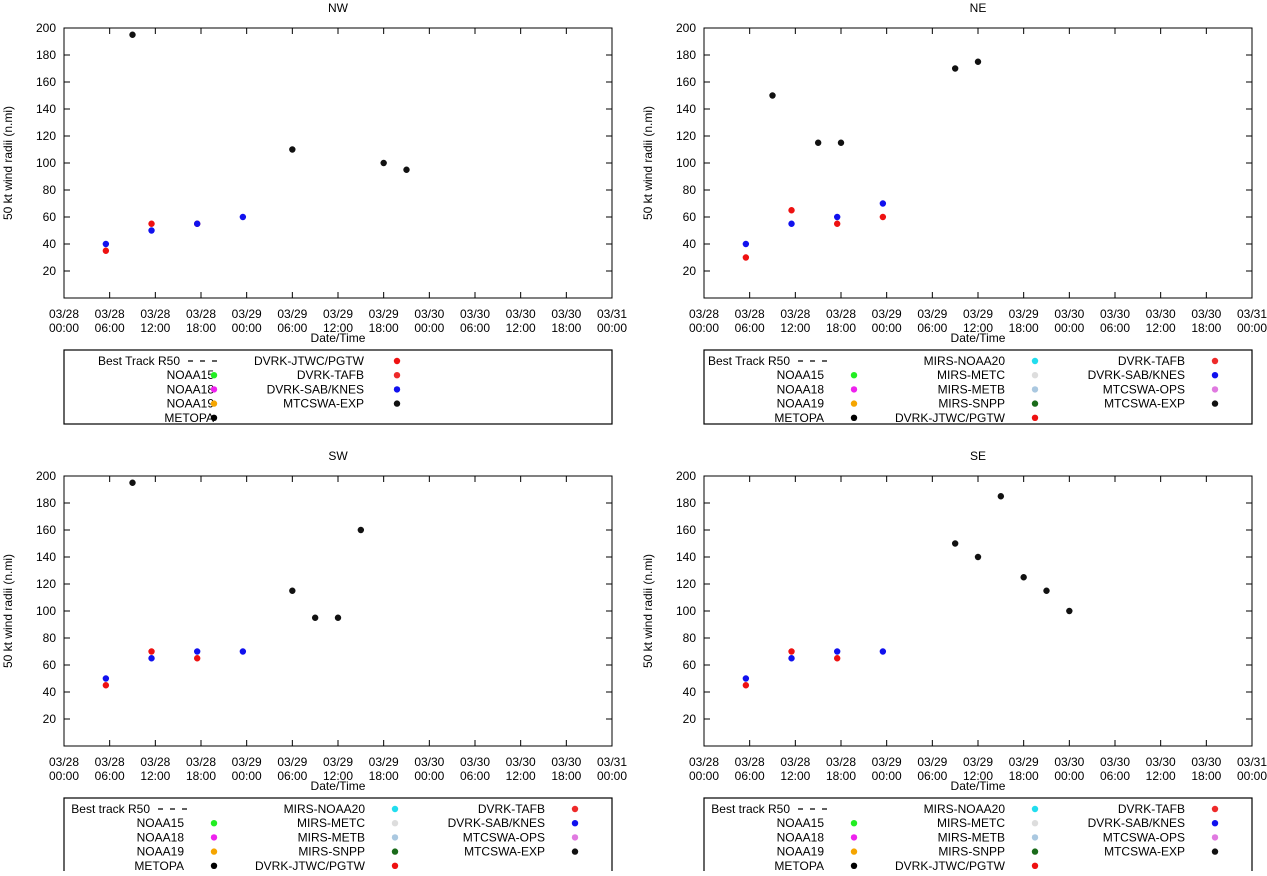 Image resolution: width=1267 pixels, height=876 pixels. Describe the element at coordinates (338, 163) in the screenshot. I see `plot-frame` at that location.